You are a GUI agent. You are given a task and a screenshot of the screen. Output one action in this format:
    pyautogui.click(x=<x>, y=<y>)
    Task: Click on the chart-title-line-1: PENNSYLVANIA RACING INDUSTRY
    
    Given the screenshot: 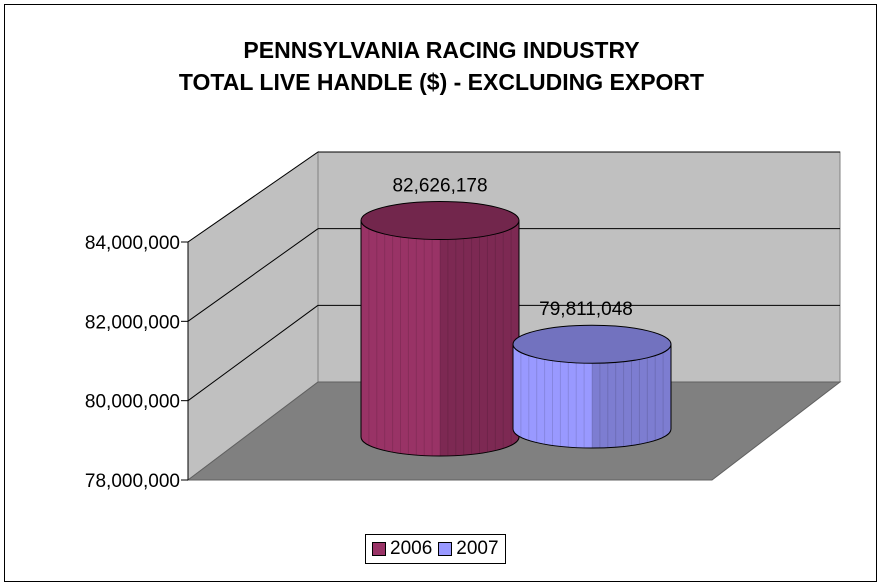 What is the action you would take?
    pyautogui.click(x=441, y=50)
    